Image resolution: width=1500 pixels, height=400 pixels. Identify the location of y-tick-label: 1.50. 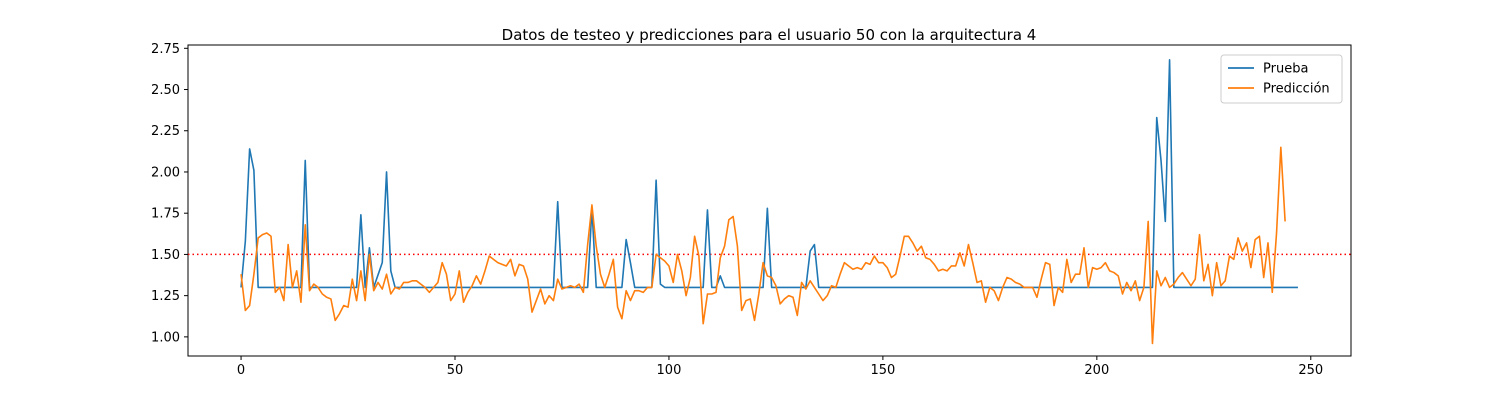
(165, 255).